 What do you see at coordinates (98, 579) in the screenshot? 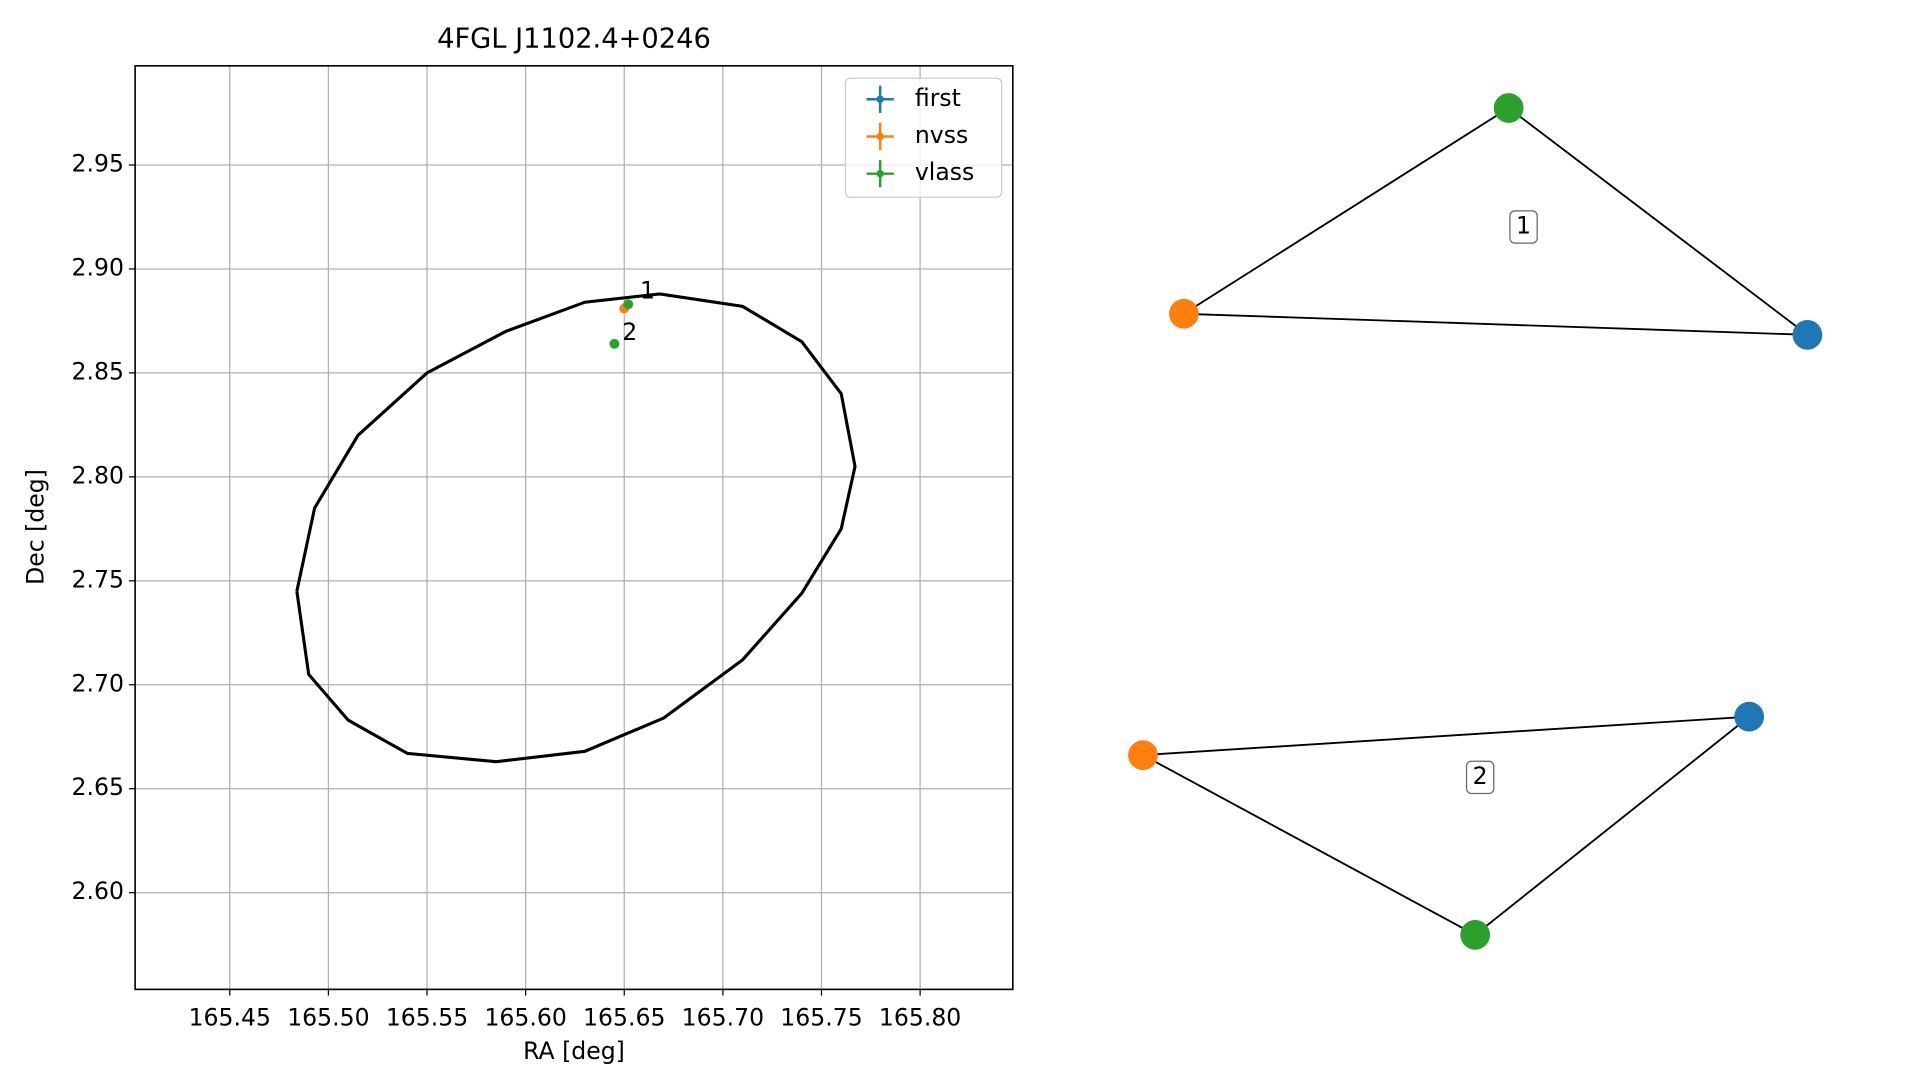
I see `y-tick-label: 2.75` at bounding box center [98, 579].